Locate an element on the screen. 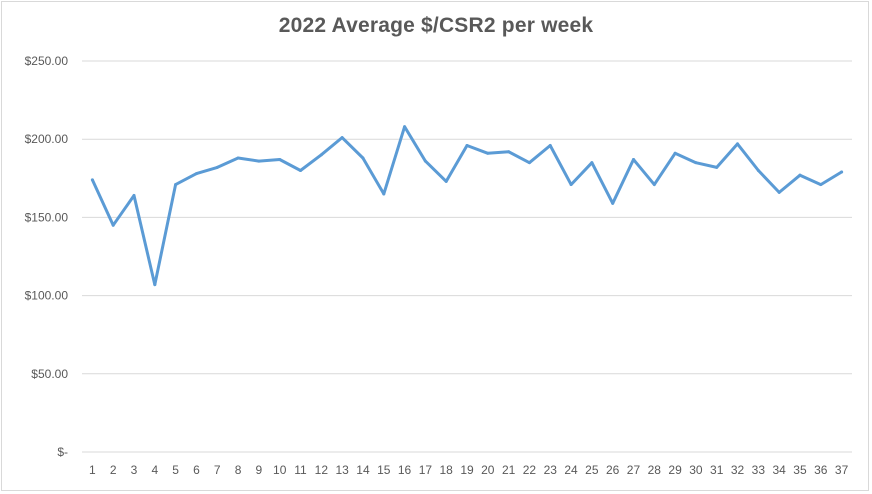  x-tick-label: 16 is located at coordinates (405, 470).